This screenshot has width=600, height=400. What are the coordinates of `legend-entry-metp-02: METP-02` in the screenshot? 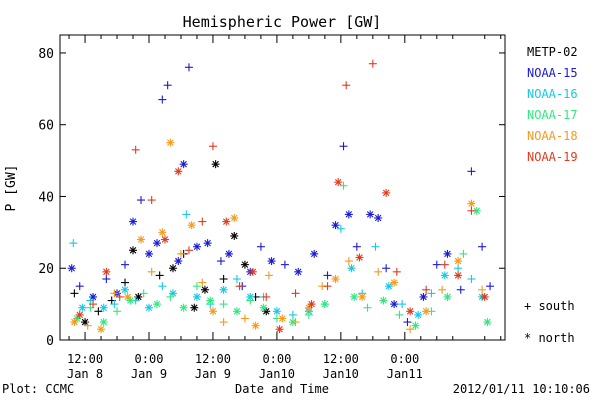 It's located at (552, 52).